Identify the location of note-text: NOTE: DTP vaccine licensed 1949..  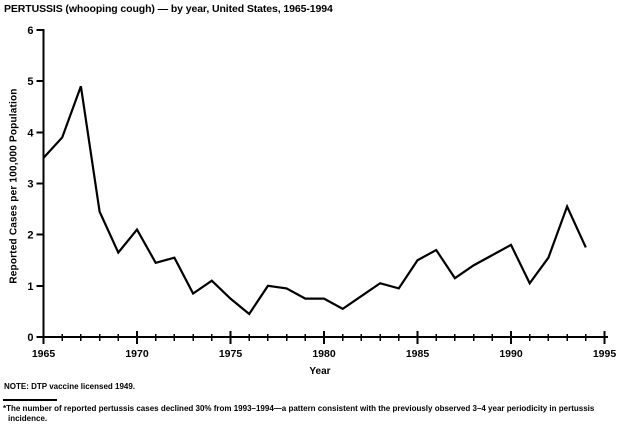
(70, 386).